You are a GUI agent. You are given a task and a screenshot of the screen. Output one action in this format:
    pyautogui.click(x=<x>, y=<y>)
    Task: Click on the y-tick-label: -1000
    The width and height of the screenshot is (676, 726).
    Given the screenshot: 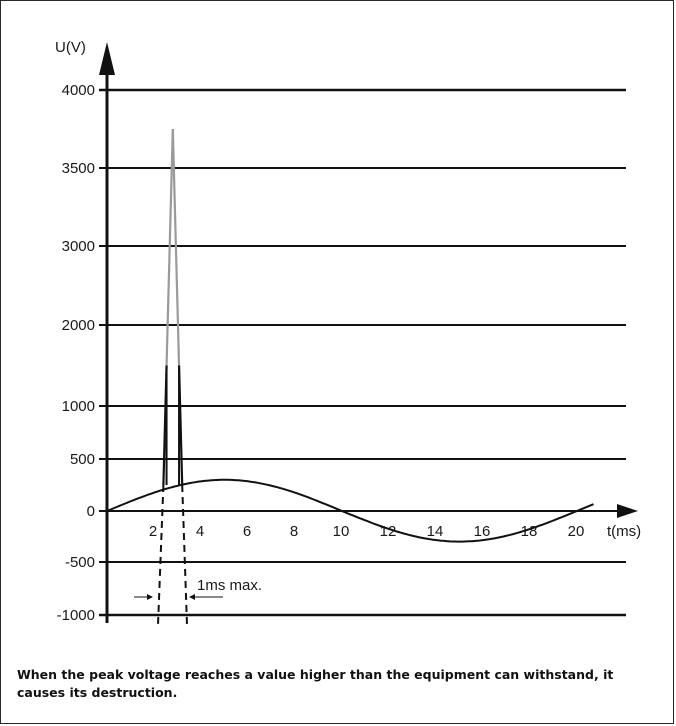 What is the action you would take?
    pyautogui.click(x=76, y=615)
    